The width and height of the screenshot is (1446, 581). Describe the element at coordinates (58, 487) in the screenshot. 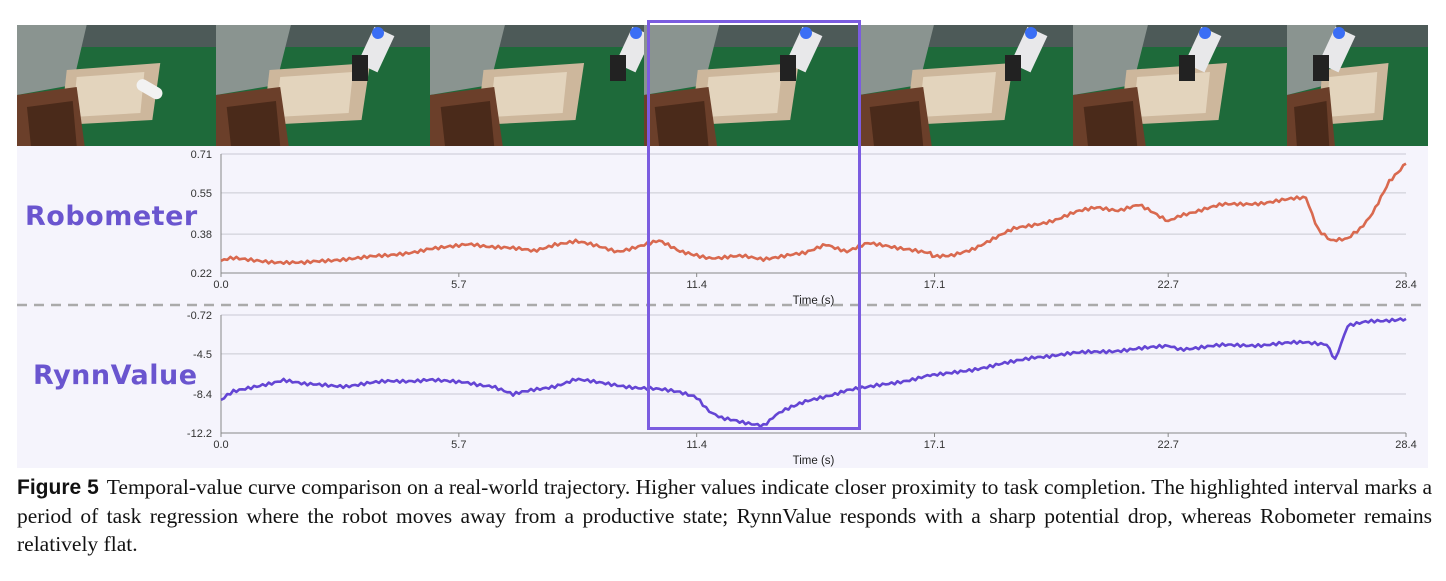

I see `figure-label: Figure 5` at that location.